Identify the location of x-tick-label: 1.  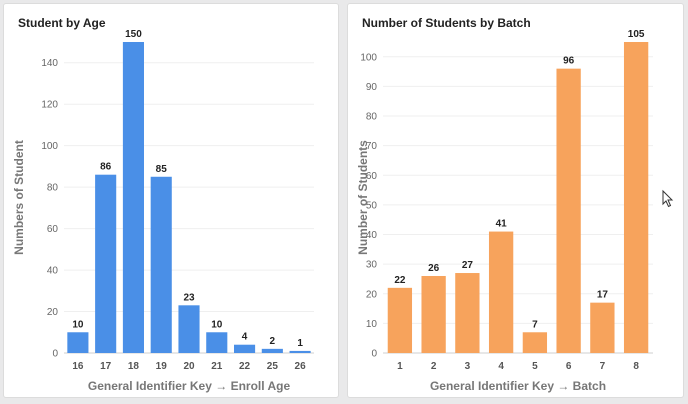
(400, 366).